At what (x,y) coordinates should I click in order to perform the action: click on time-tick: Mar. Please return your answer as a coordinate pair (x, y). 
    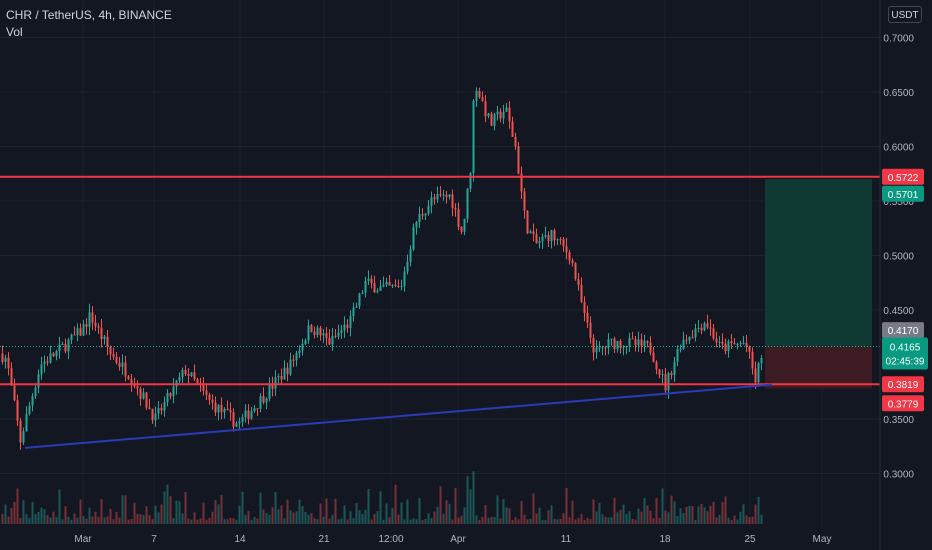
    Looking at the image, I should click on (83, 539).